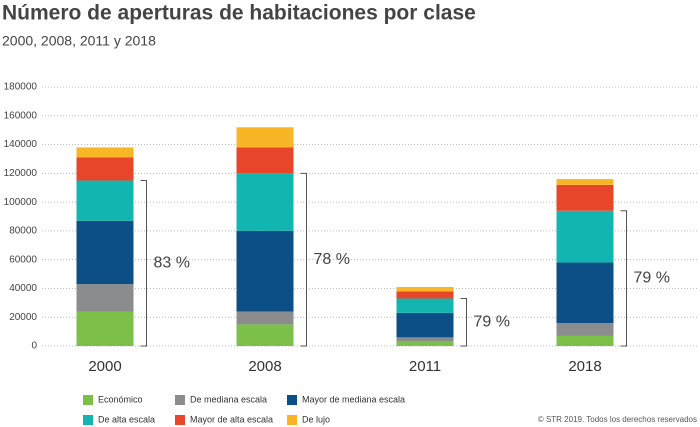  What do you see at coordinates (21, 173) in the screenshot?
I see `y-tick-label: 120000` at bounding box center [21, 173].